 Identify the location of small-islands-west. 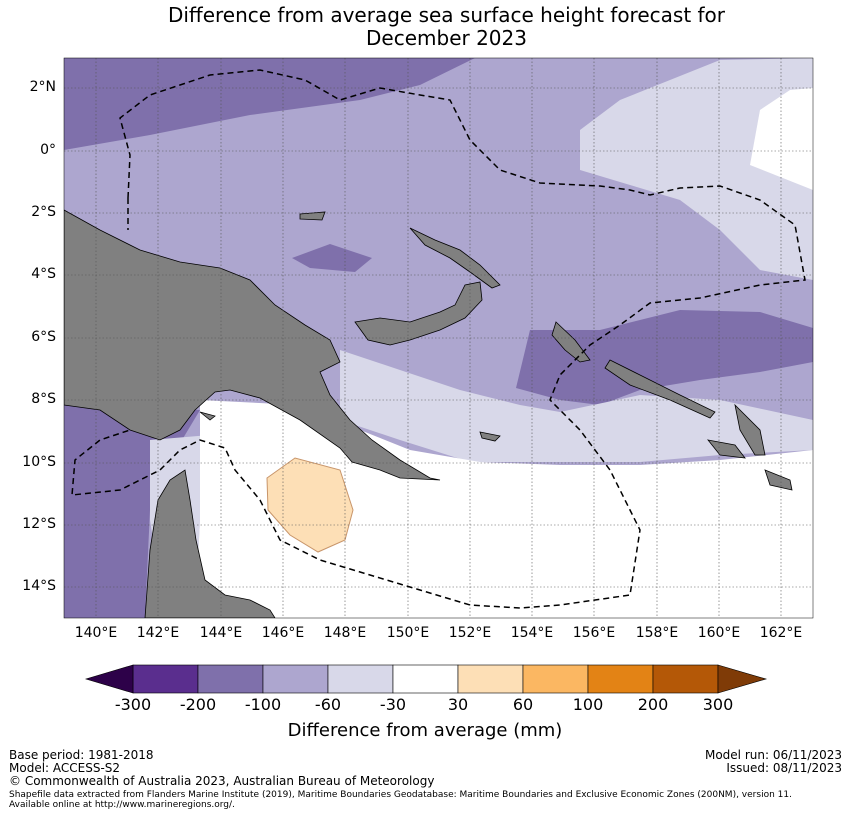
(207, 416).